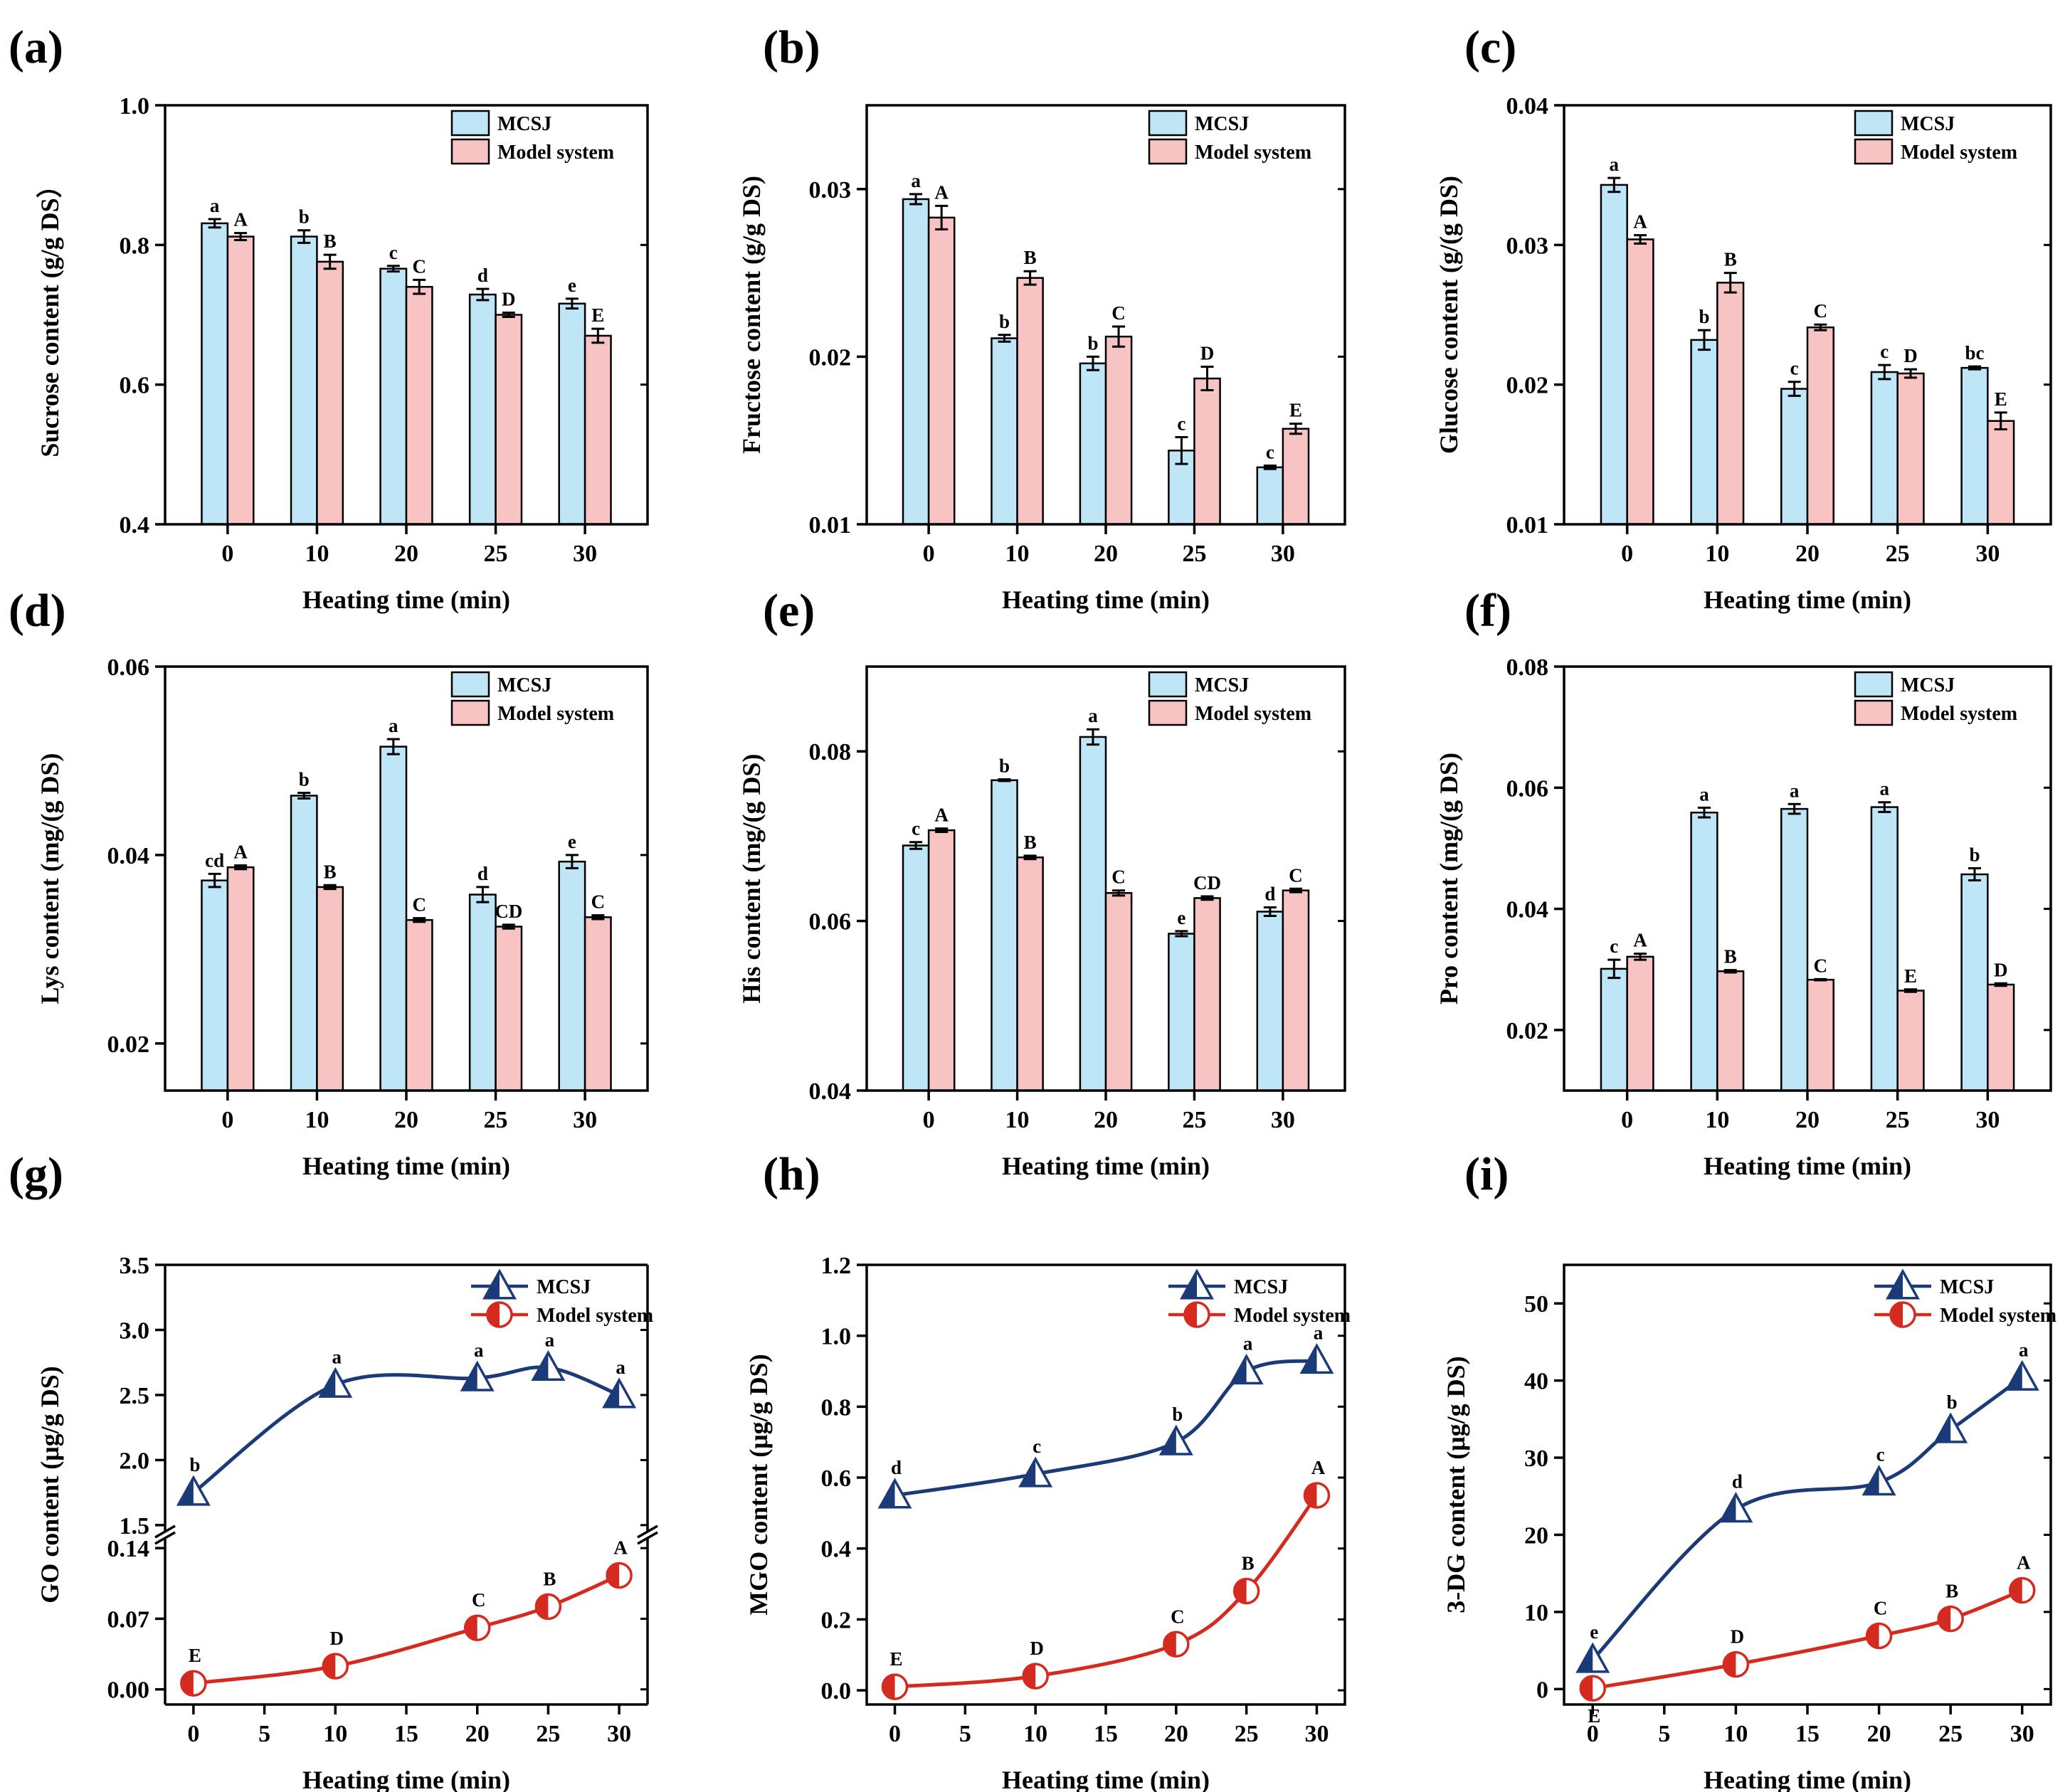 The height and width of the screenshot is (1792, 2070). I want to click on x-tick-label: 30, so click(1987, 554).